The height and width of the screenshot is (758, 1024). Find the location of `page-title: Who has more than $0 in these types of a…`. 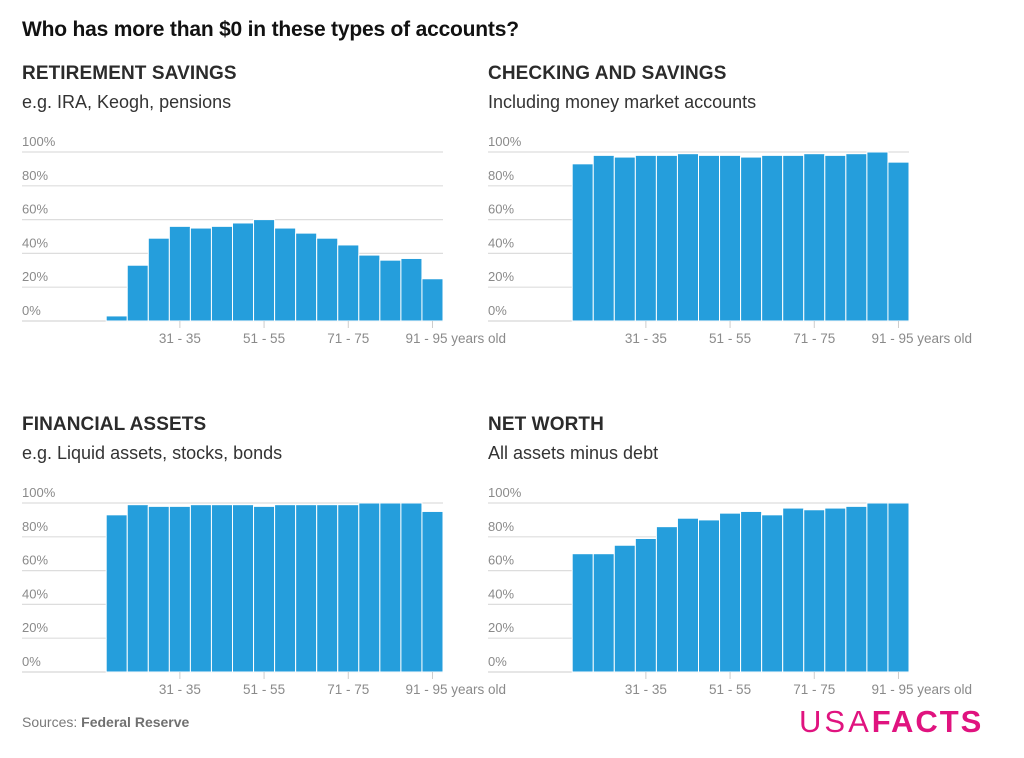

page-title: Who has more than $0 in these types of a… is located at coordinates (270, 29).